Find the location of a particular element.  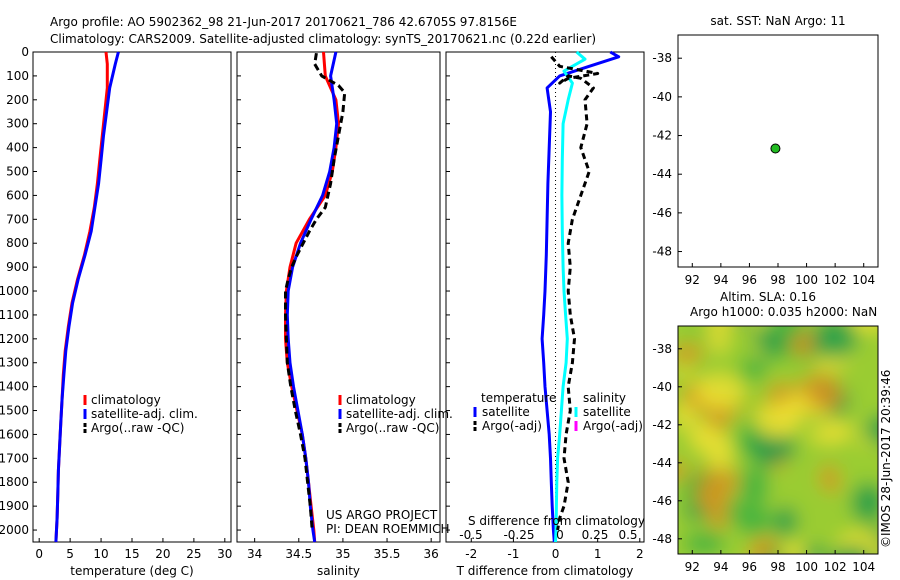

y-tick-label: 1100 is located at coordinates (14, 315).